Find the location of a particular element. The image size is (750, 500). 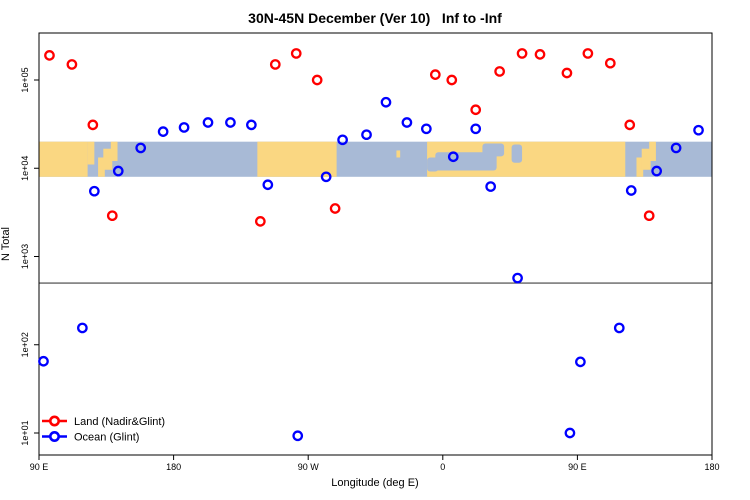

x-axis-label: Longitude (deg E) is located at coordinates (375, 483).